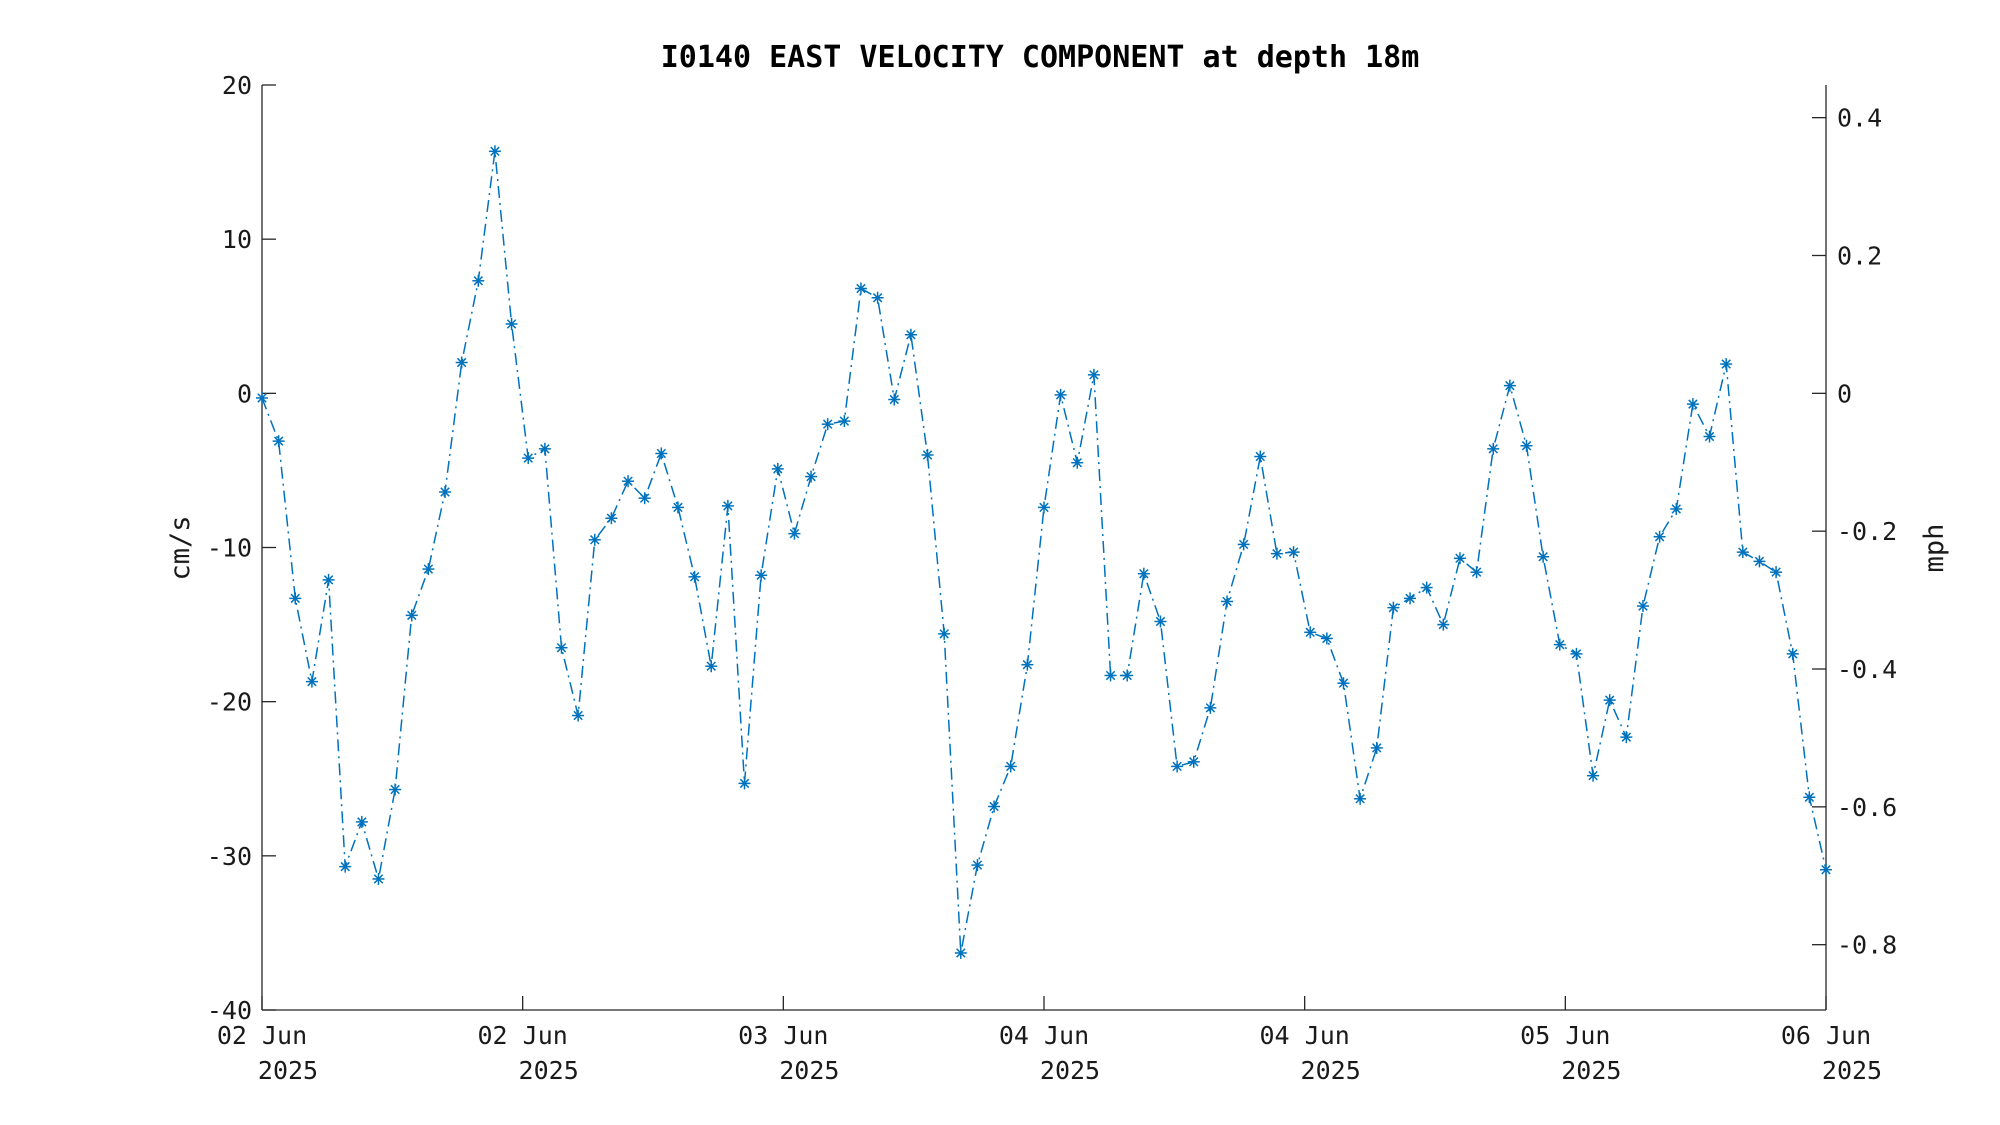  I want to click on y-tick-label-left: -40, so click(229, 1010).